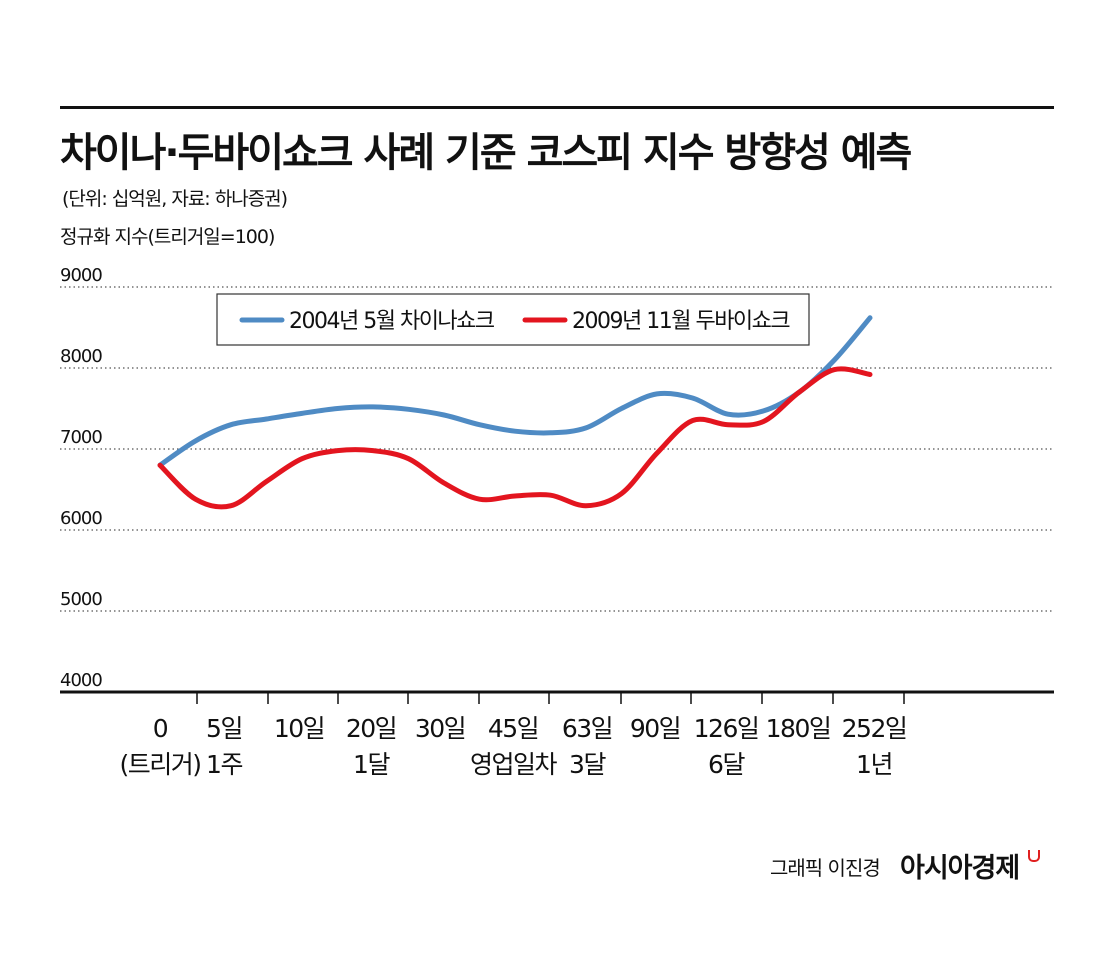 The width and height of the screenshot is (1112, 963). I want to click on x-tick-label: 45일, so click(513, 728).